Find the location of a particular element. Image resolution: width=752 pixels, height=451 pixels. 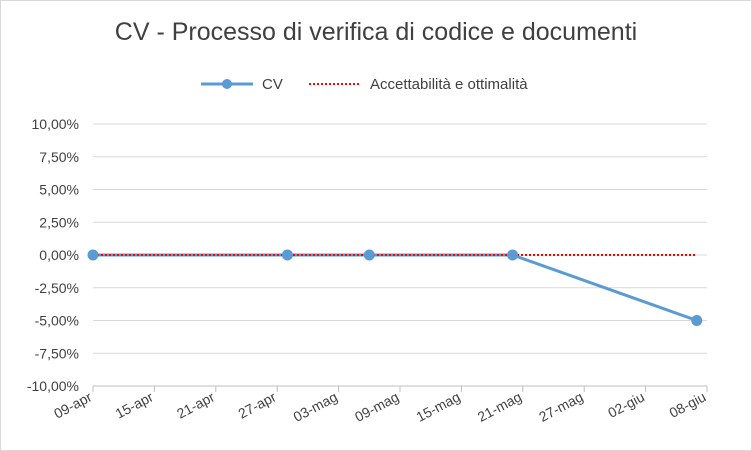

x-tick-label: 09-mag is located at coordinates (376, 407).